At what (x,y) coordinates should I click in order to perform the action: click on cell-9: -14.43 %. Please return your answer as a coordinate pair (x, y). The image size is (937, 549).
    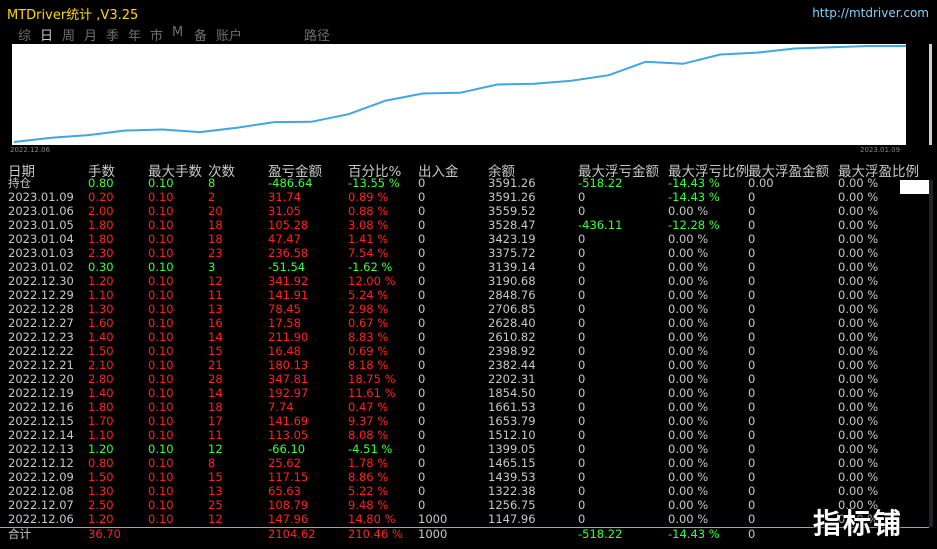
    Looking at the image, I should click on (694, 197).